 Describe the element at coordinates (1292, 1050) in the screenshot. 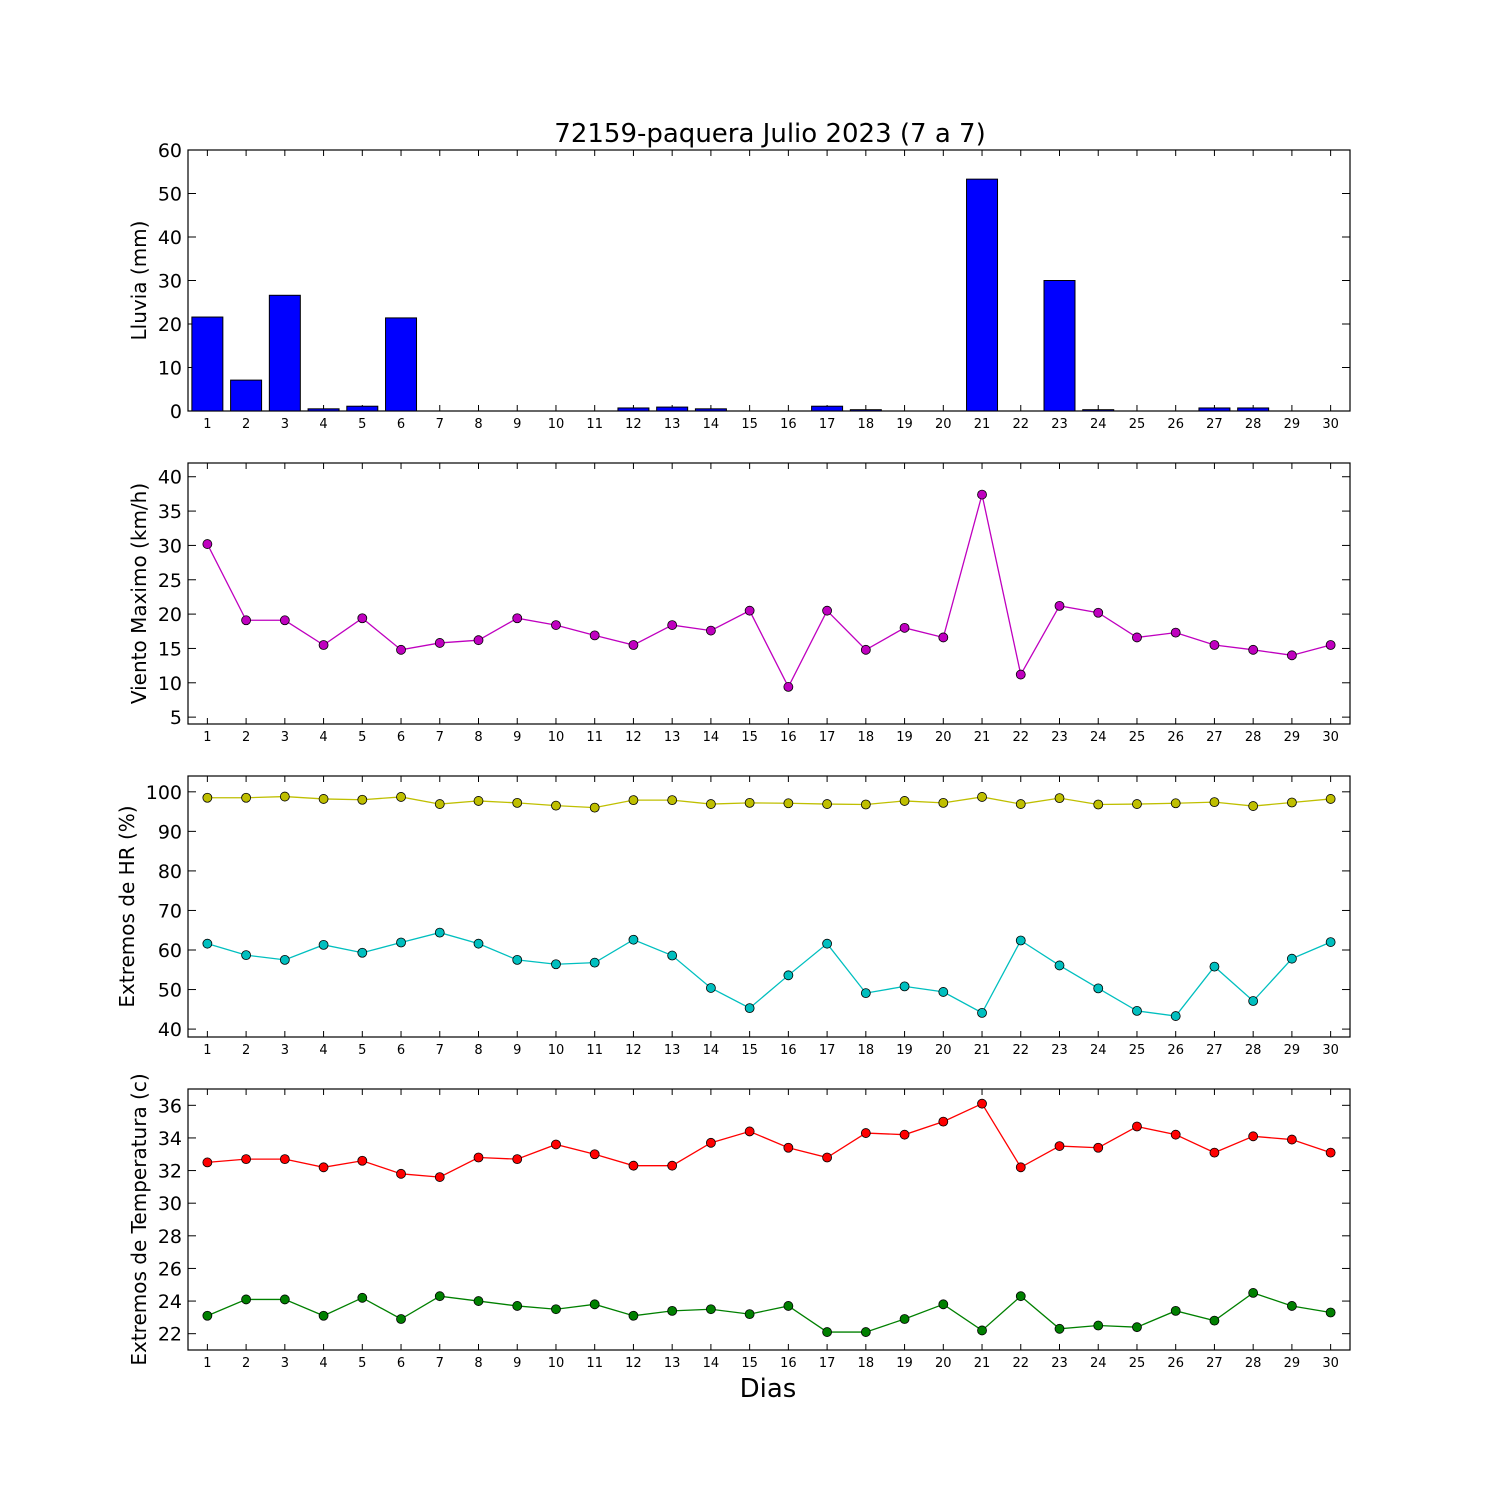

I see `xtick-label: 29` at that location.